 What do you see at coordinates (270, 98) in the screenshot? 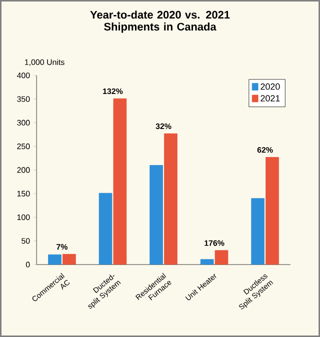
I see `legend-label: 2021` at bounding box center [270, 98].